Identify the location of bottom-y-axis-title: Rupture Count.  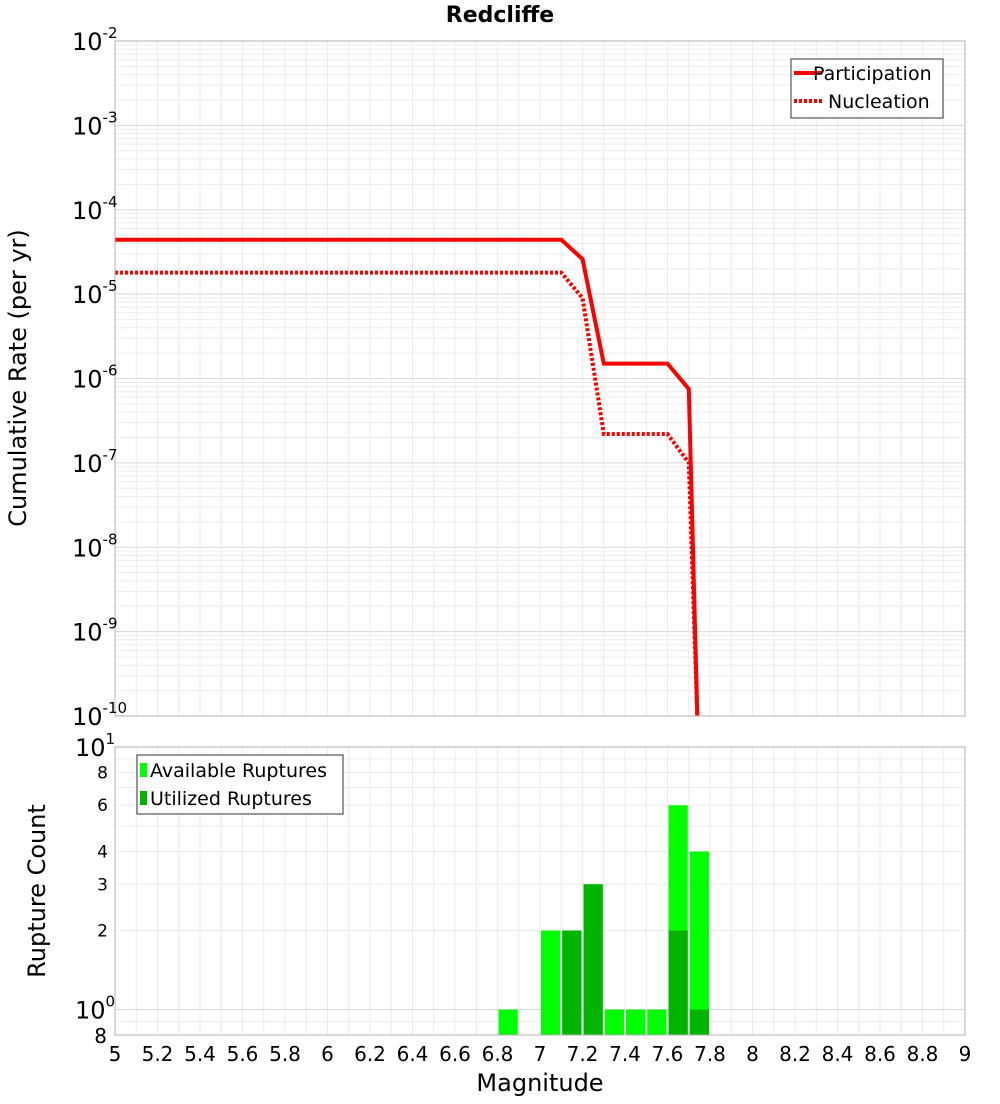
(37, 891).